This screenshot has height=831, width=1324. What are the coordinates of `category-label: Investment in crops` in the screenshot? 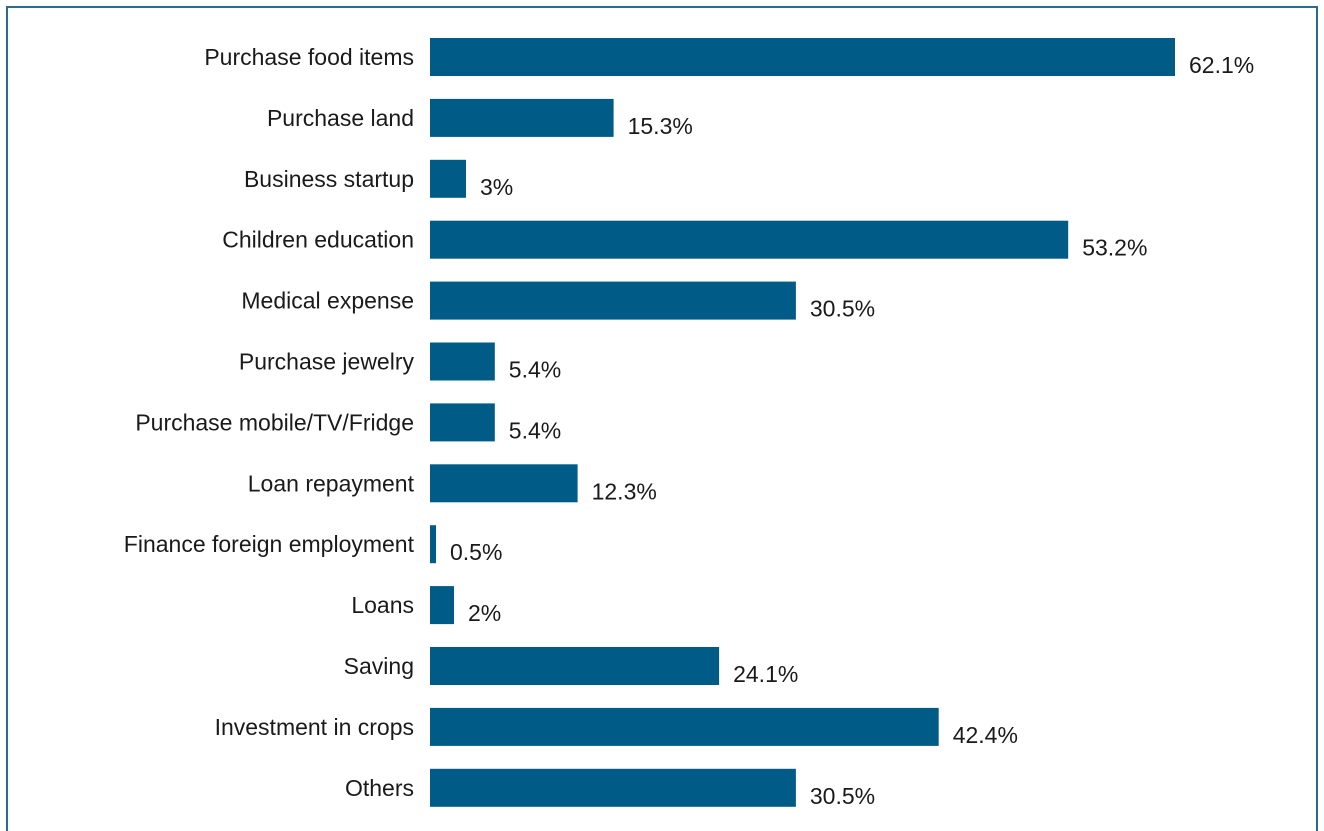 It's located at (314, 727).